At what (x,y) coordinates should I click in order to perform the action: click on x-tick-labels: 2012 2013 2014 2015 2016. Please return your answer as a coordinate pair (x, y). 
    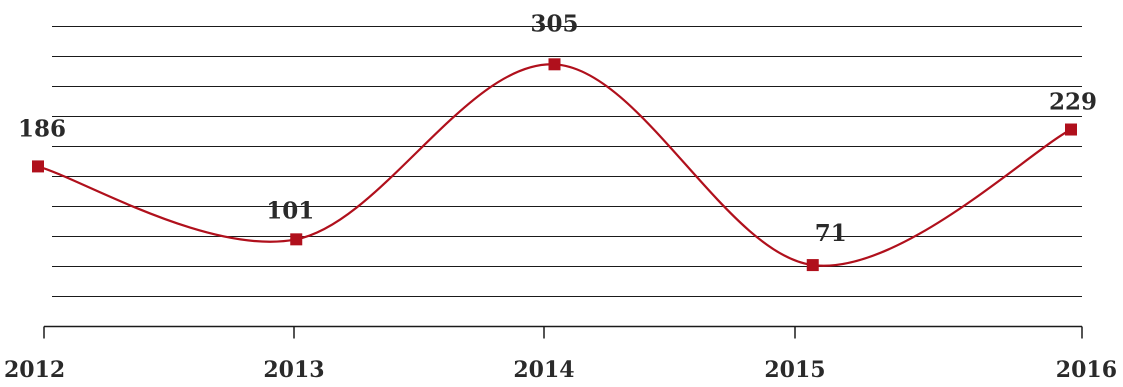
    Looking at the image, I should click on (560, 370).